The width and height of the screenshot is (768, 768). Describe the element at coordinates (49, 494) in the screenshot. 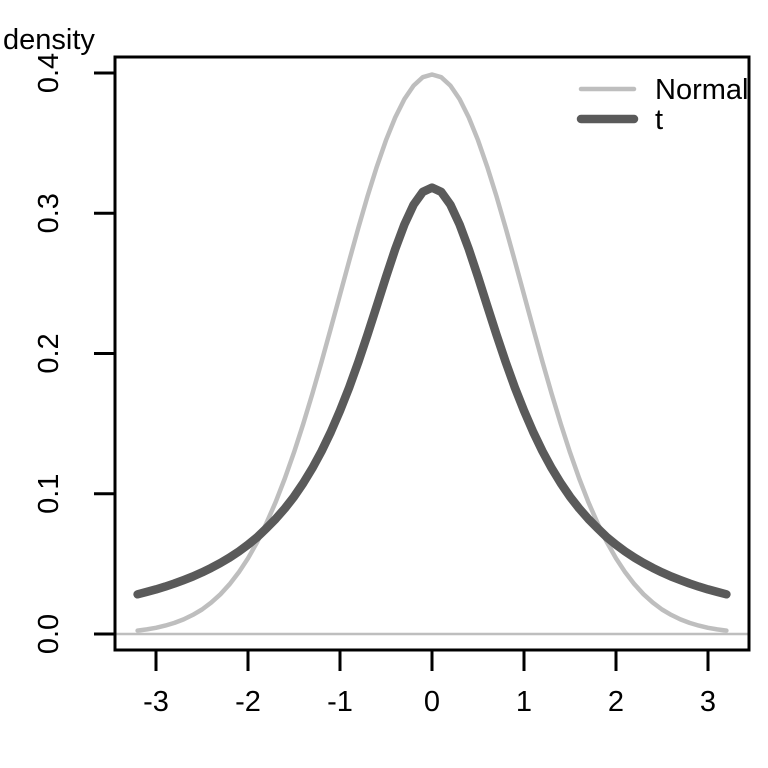

I see `y-tick-label: 0.1` at that location.